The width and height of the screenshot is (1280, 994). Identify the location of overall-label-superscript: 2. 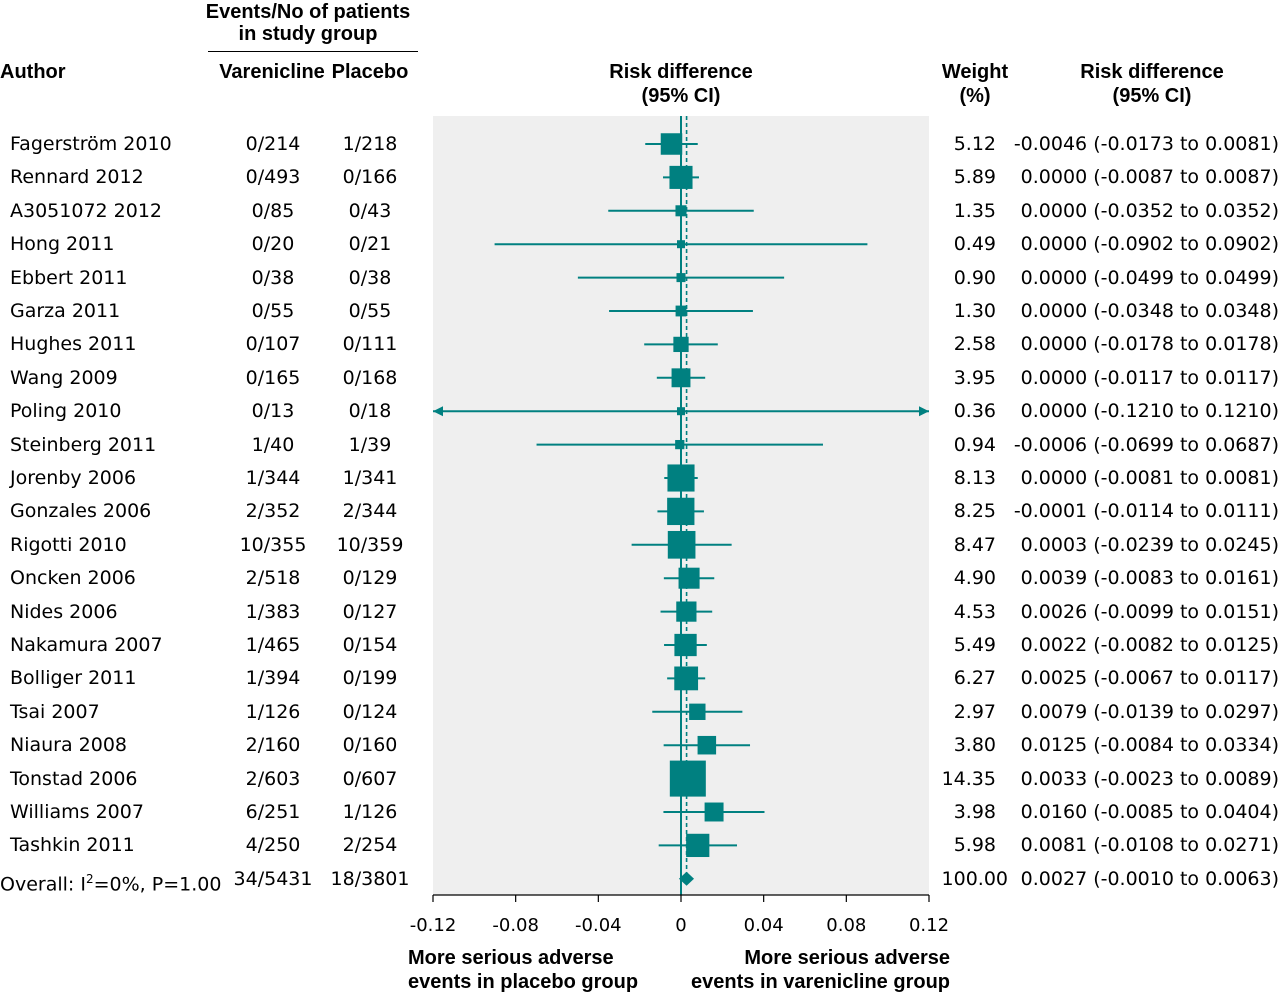
(89, 878).